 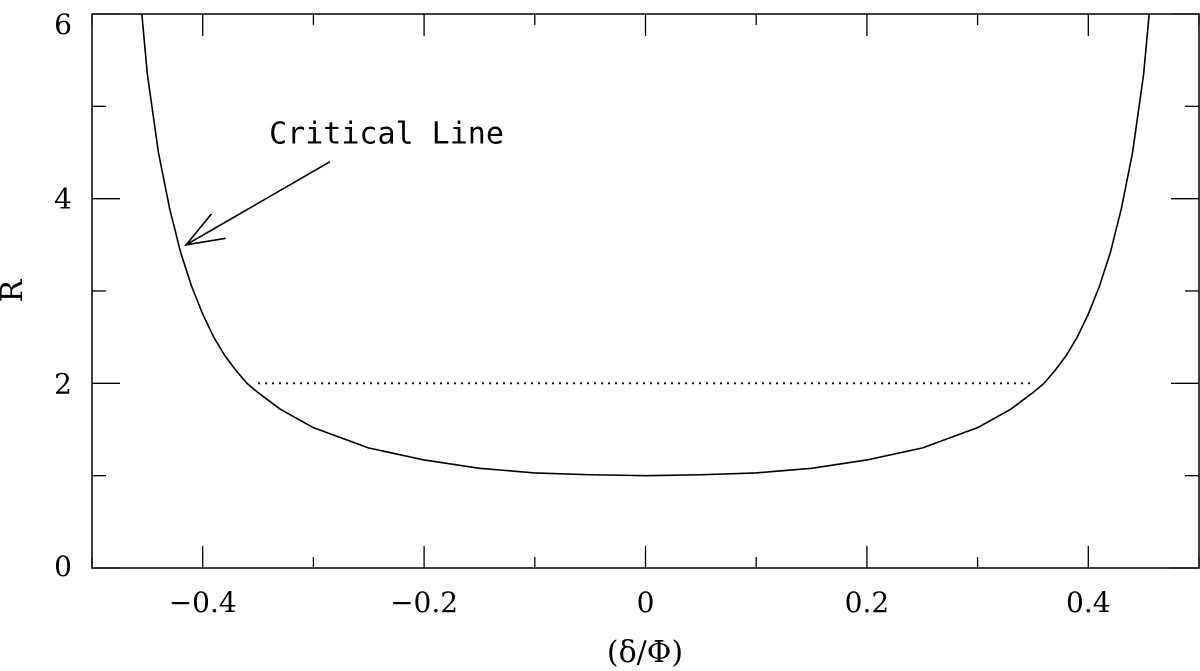 I want to click on y-axis-label: R, so click(x=15, y=290).